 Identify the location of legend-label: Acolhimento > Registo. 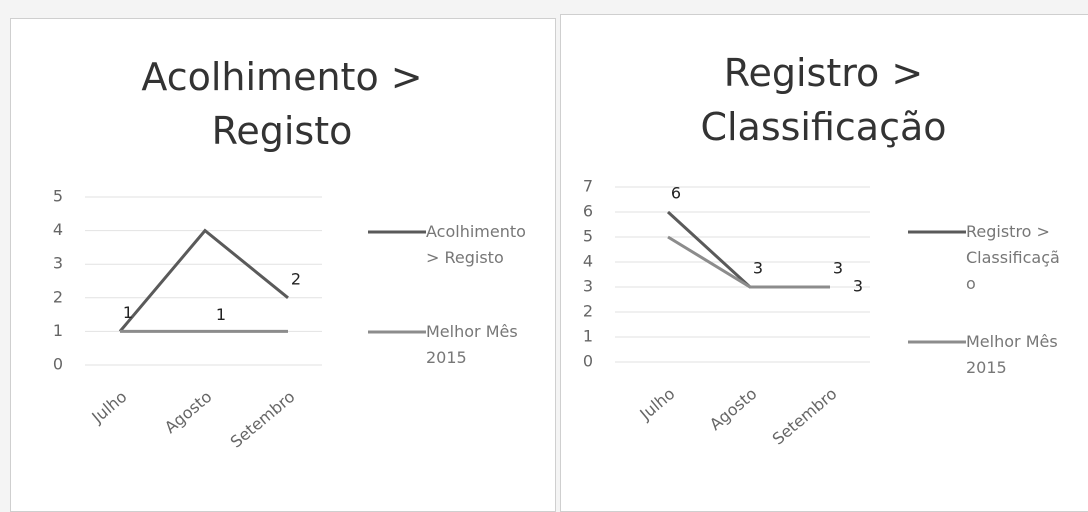
(476, 244).